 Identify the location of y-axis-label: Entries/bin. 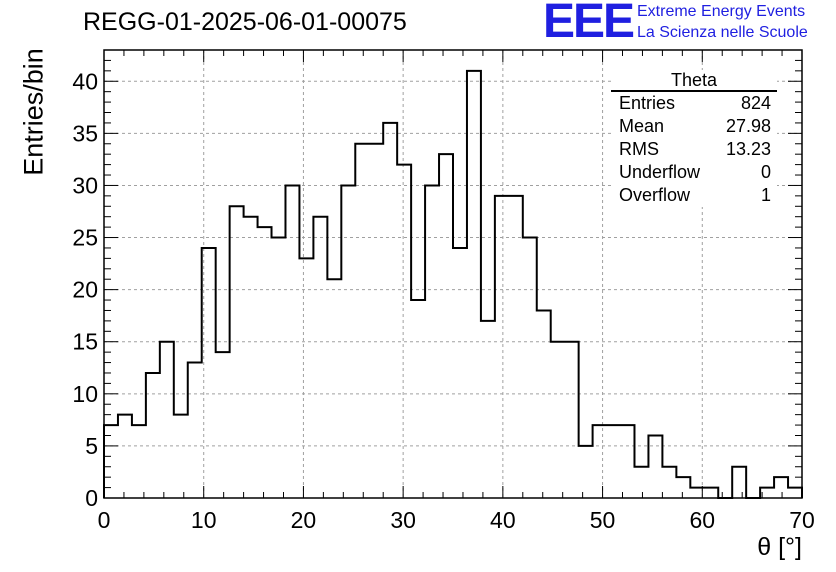
(33, 112).